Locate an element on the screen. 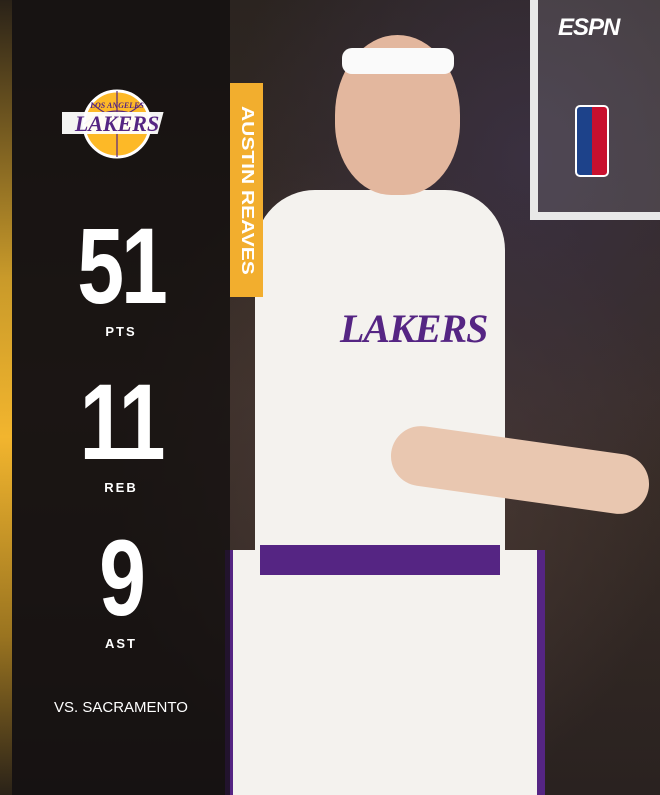 This screenshot has width=660, height=795. svg-text: LAKERS is located at coordinates (116, 123).